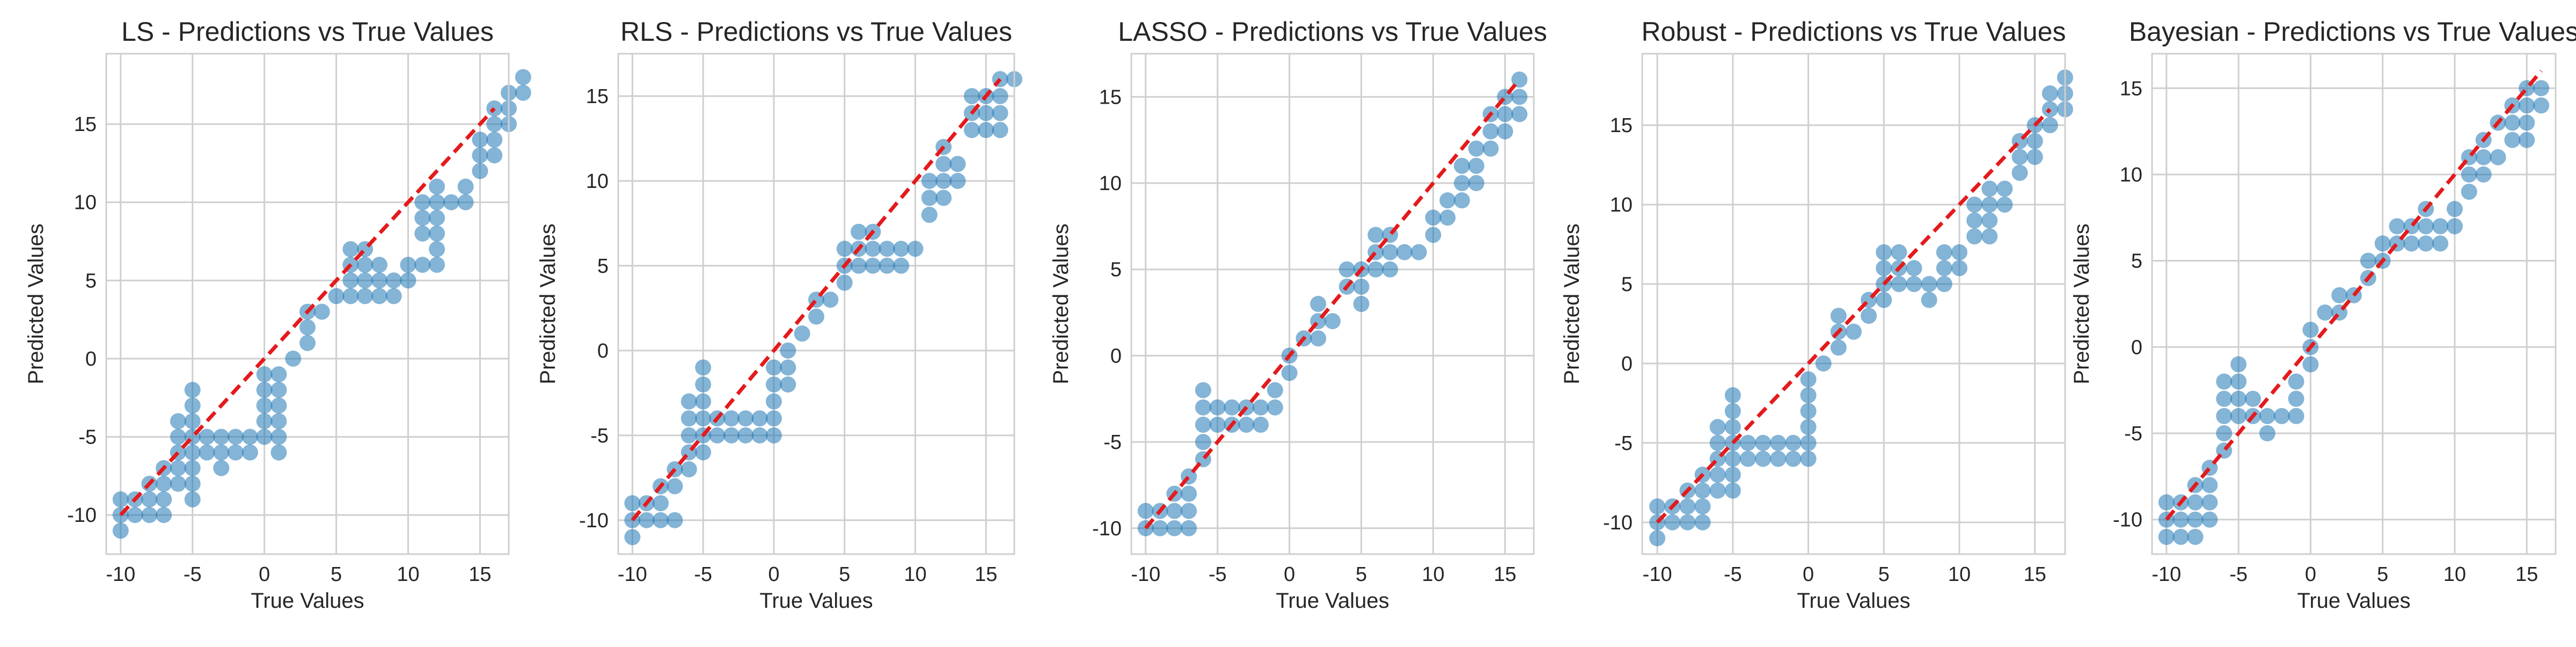 Image resolution: width=2576 pixels, height=647 pixels. Describe the element at coordinates (603, 351) in the screenshot. I see `y-tick-label: 0` at that location.